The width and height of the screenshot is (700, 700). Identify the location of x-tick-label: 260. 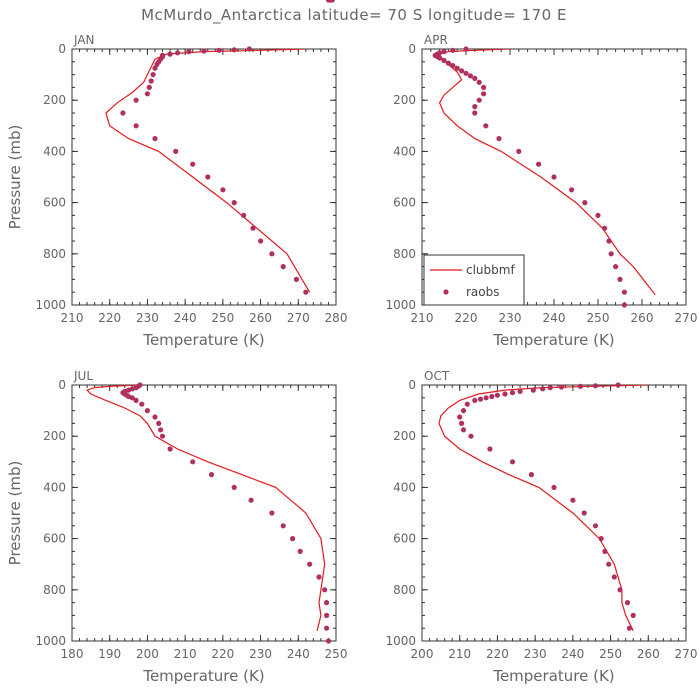
(260, 318).